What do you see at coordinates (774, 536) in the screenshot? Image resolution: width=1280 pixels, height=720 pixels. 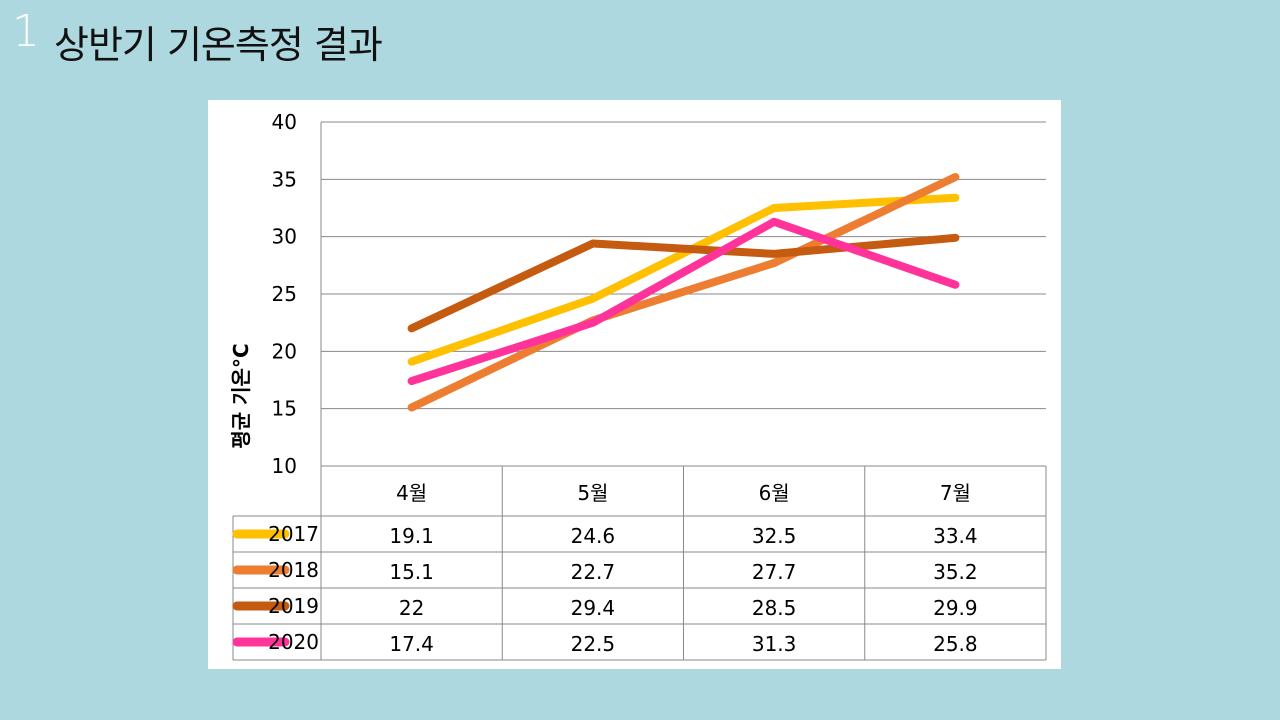 I see `data-label: 32.5` at bounding box center [774, 536].